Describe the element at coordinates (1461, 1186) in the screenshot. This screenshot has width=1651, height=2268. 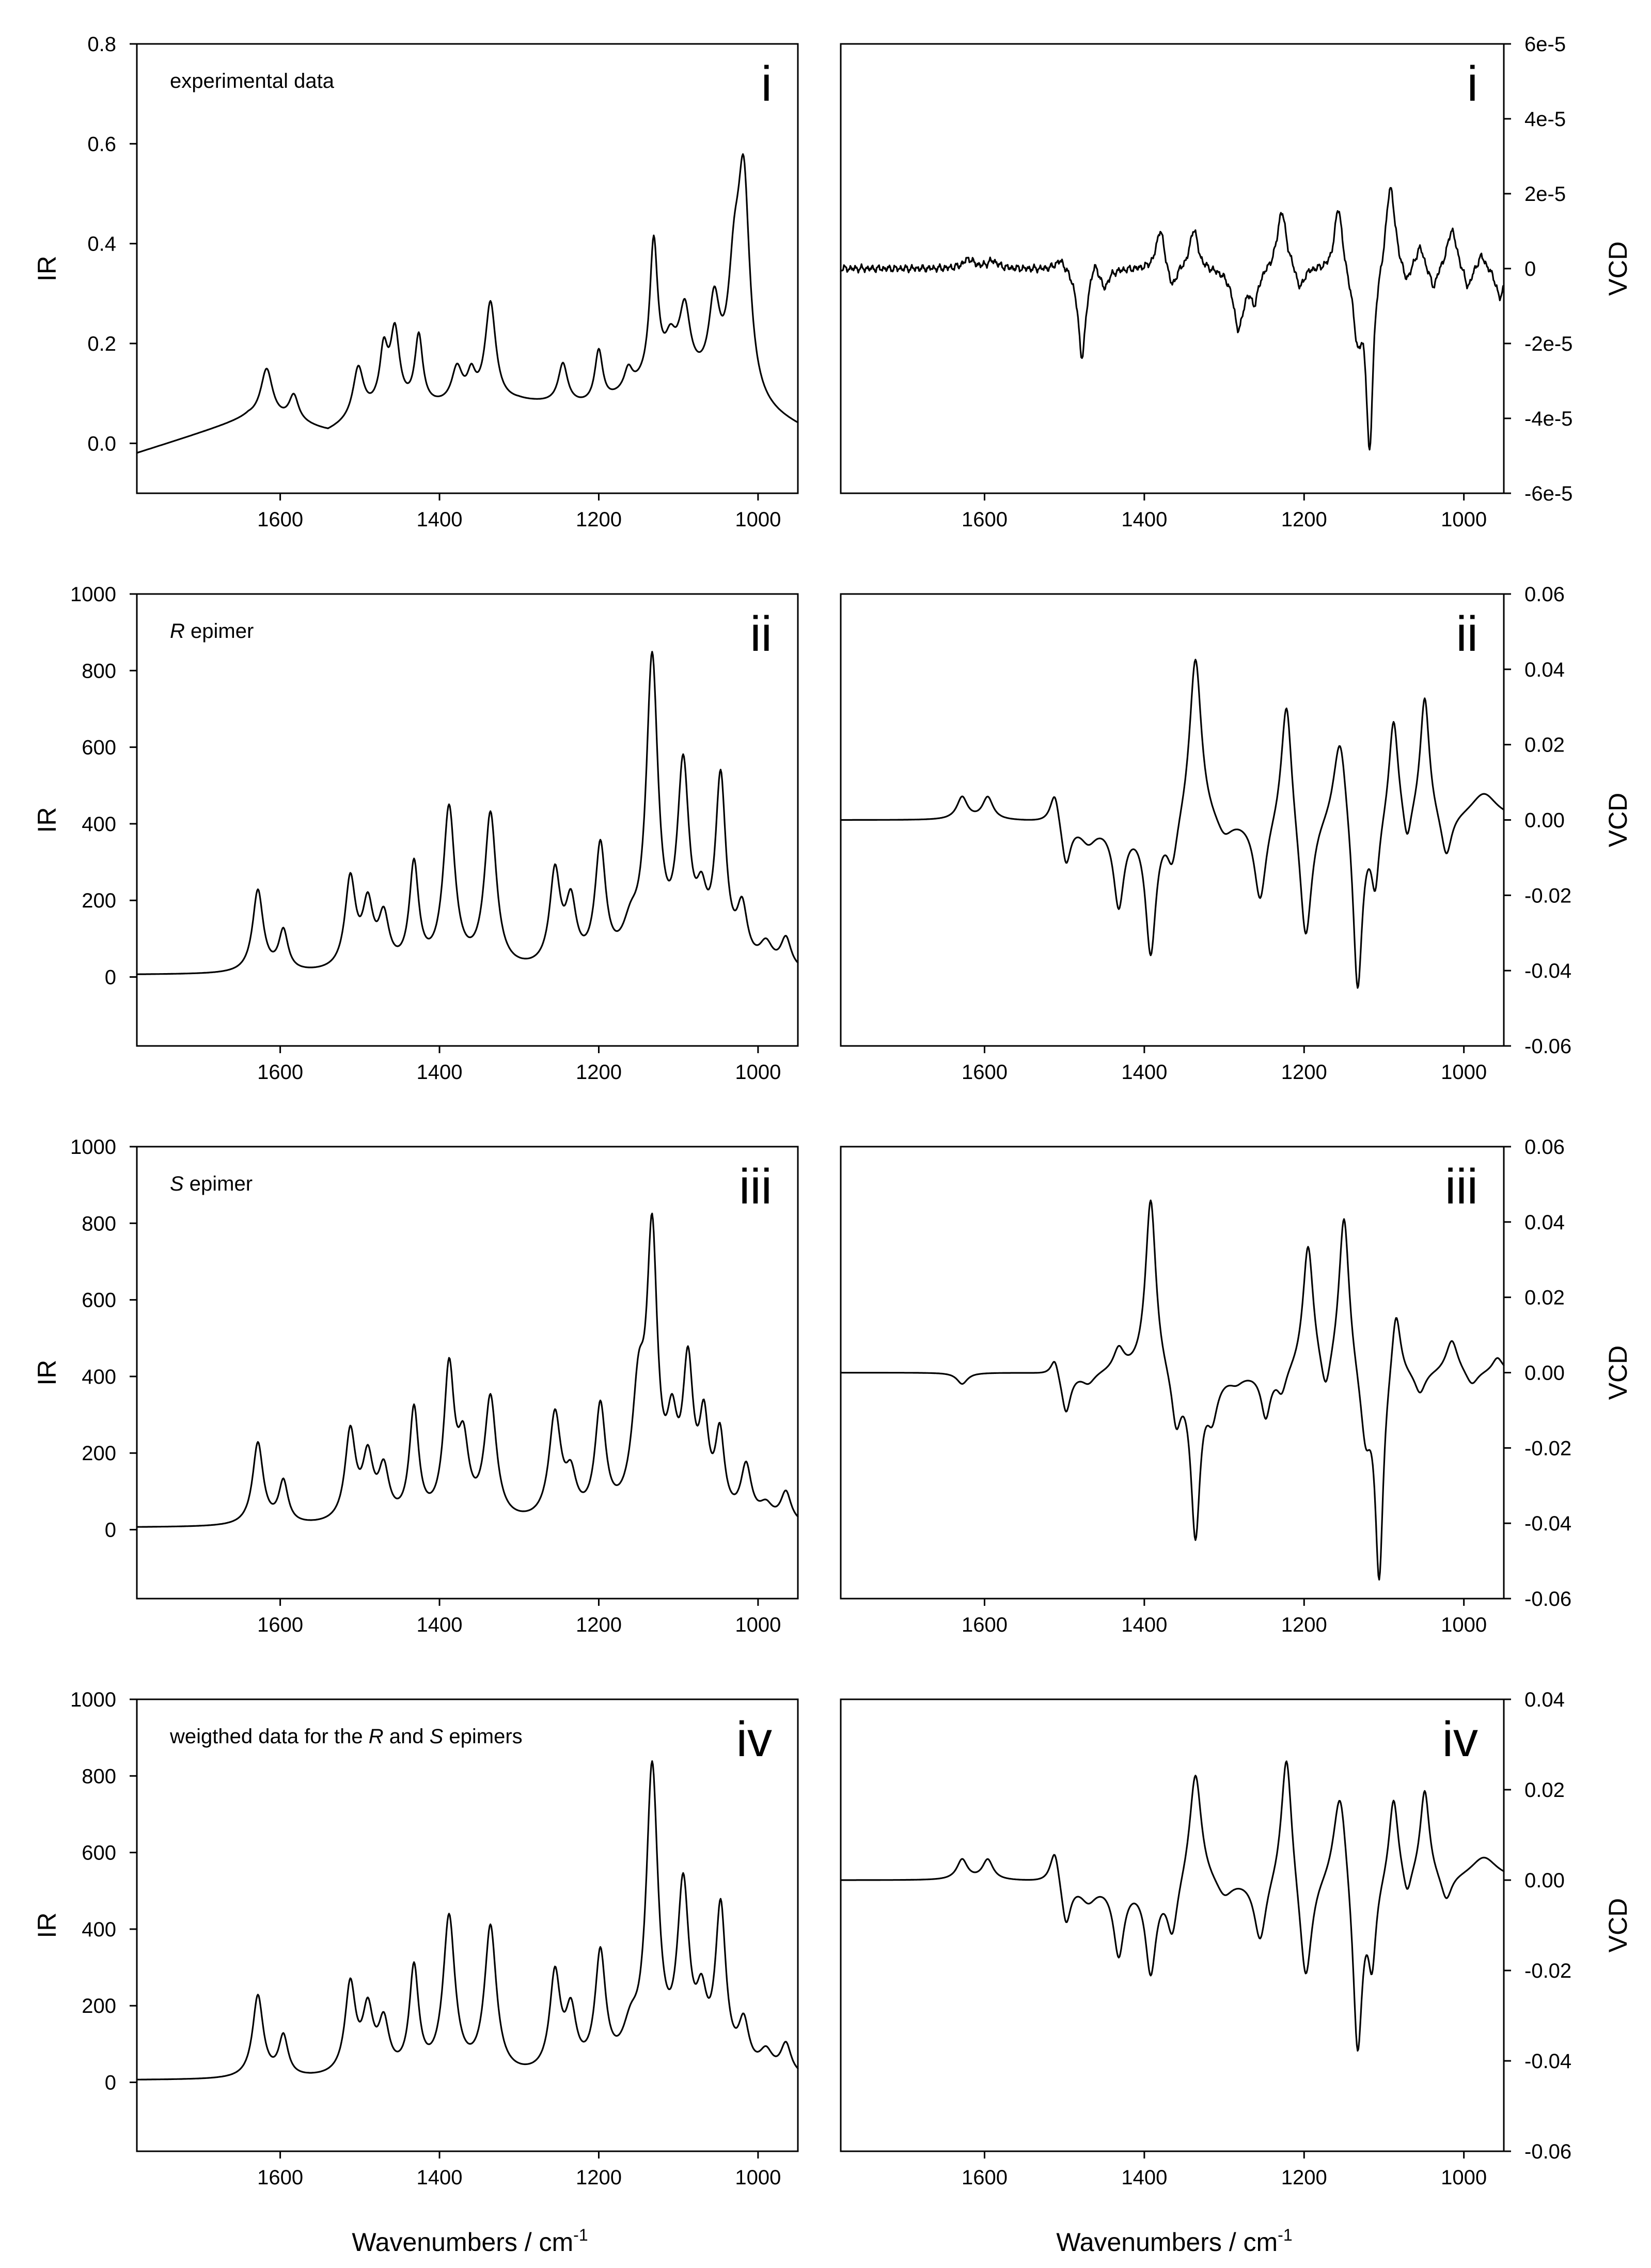
I see `vcd-iii-panel-label: iii` at that location.